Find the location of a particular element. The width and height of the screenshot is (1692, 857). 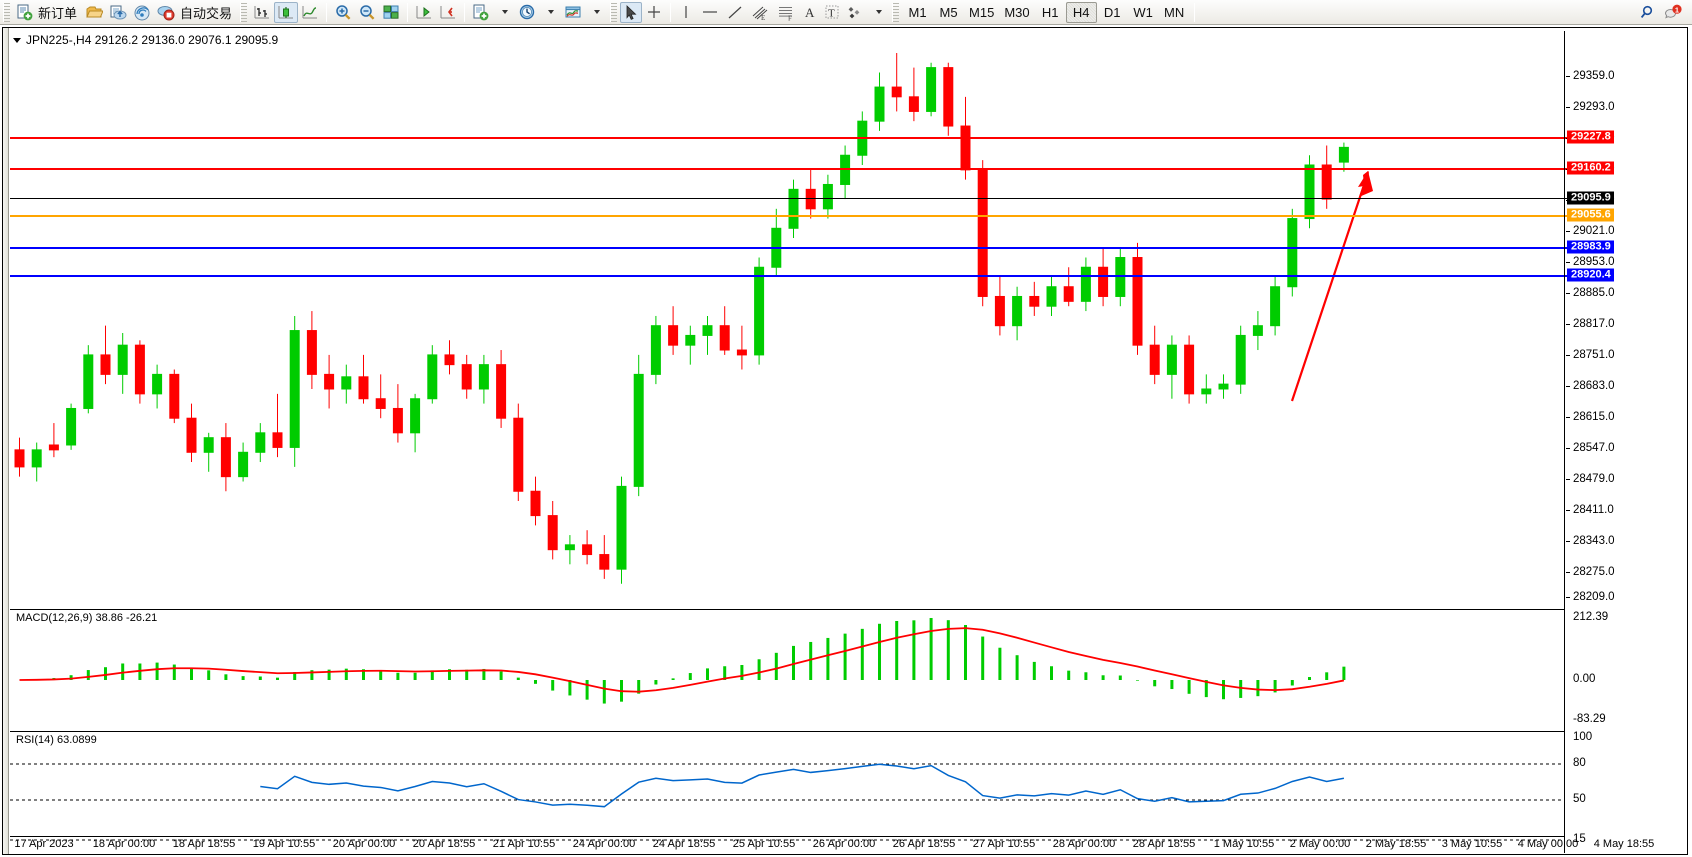

folder-icon is located at coordinates (95, 11).